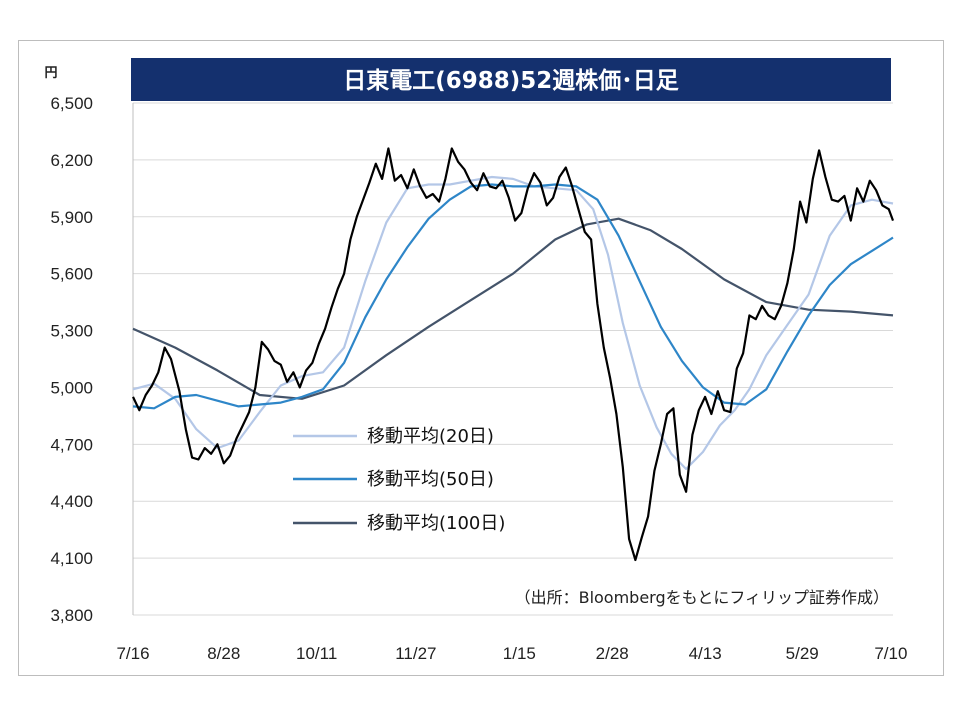  Describe the element at coordinates (519, 653) in the screenshot. I see `x-tick-label: 1/15` at that location.